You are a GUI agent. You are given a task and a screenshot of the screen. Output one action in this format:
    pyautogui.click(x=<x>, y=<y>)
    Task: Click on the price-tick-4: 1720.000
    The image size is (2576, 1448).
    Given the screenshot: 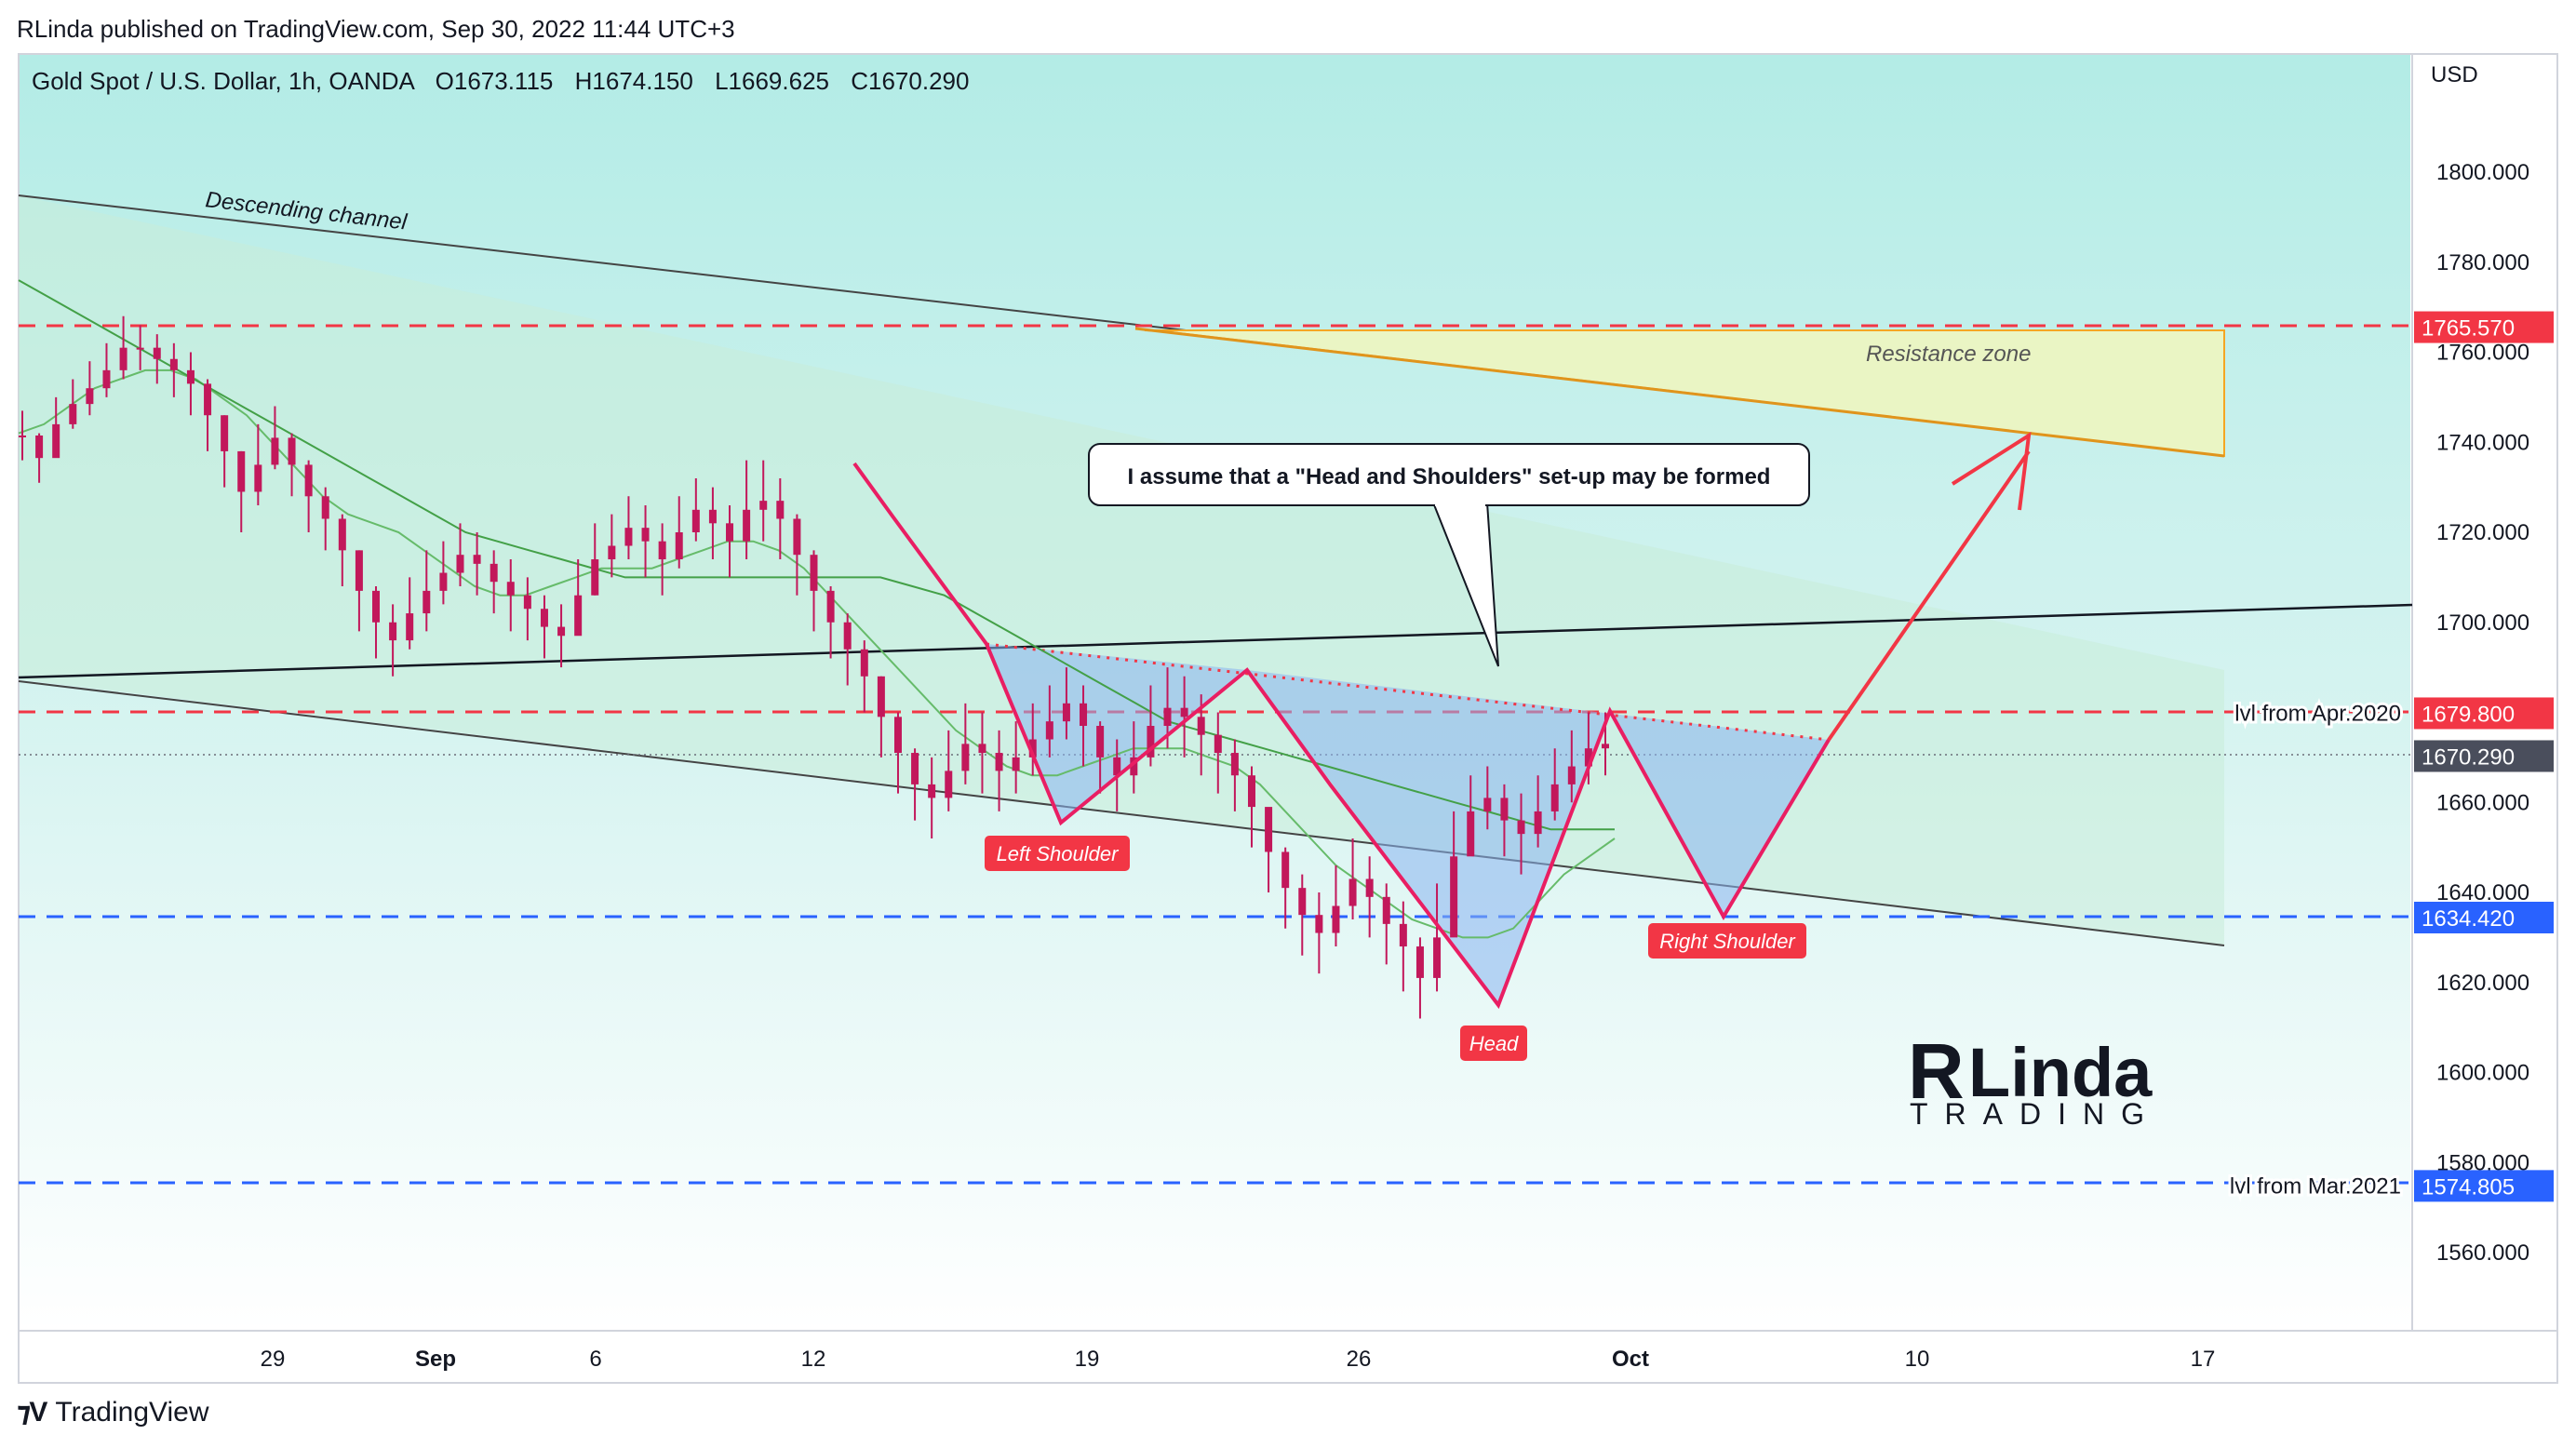 What is the action you would take?
    pyautogui.click(x=2482, y=532)
    